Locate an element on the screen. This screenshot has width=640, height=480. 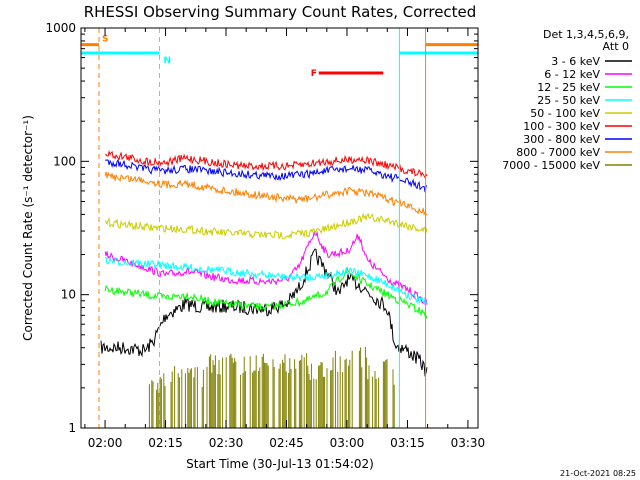
y-tick-label: 1000 is located at coordinates (60, 28).